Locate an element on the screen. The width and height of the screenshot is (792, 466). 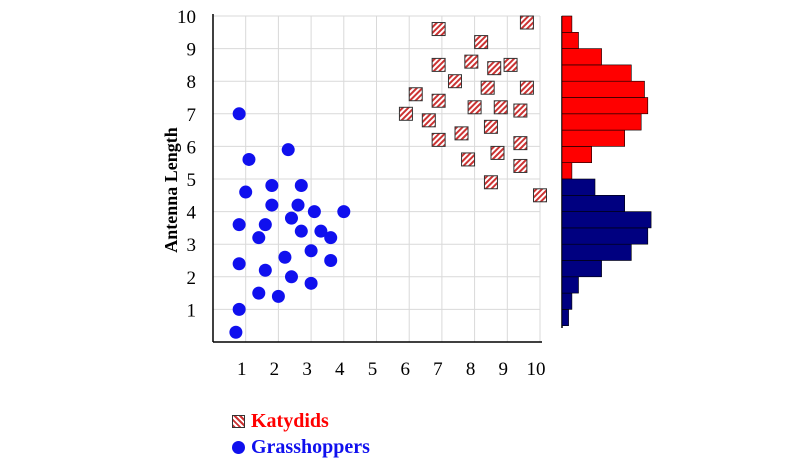
x-tick-label: 9 is located at coordinates (504, 369).